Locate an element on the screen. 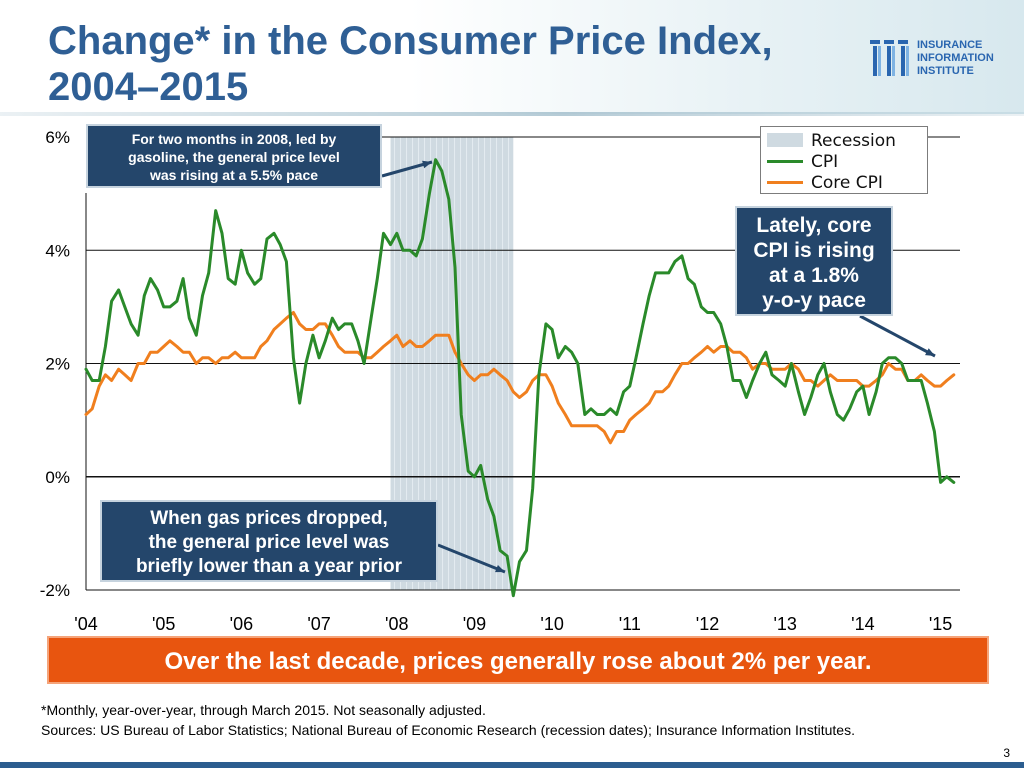 This screenshot has width=1024, height=768. callout-2008-pointer-head is located at coordinates (427, 164).